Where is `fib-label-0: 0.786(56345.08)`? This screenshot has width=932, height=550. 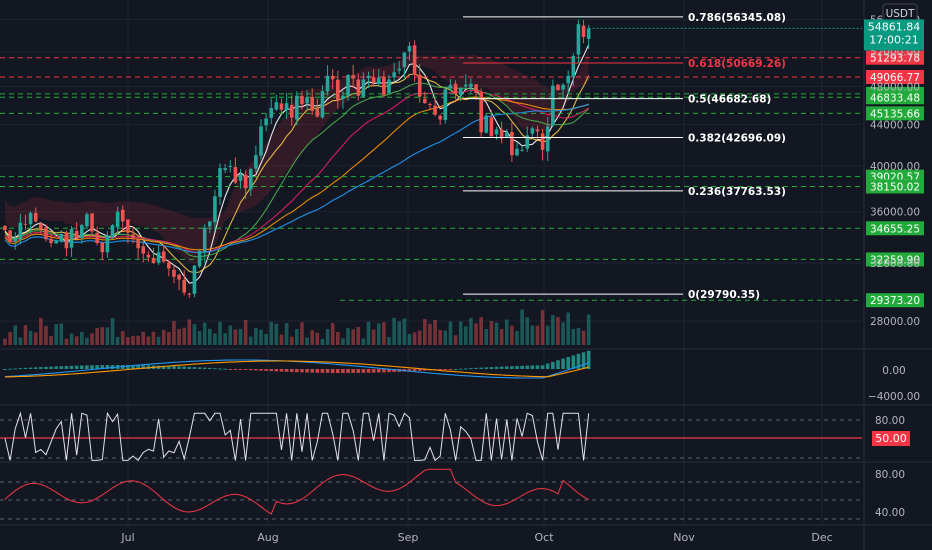 fib-label-0: 0.786(56345.08) is located at coordinates (737, 18).